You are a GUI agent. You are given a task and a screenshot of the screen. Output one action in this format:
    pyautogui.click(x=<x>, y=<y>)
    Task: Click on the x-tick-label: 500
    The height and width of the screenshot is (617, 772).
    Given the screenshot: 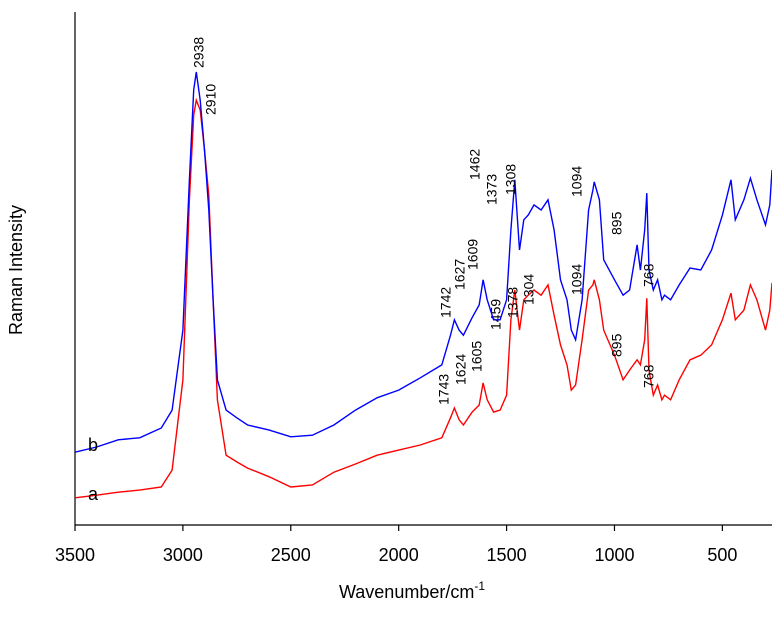 What is the action you would take?
    pyautogui.click(x=722, y=555)
    